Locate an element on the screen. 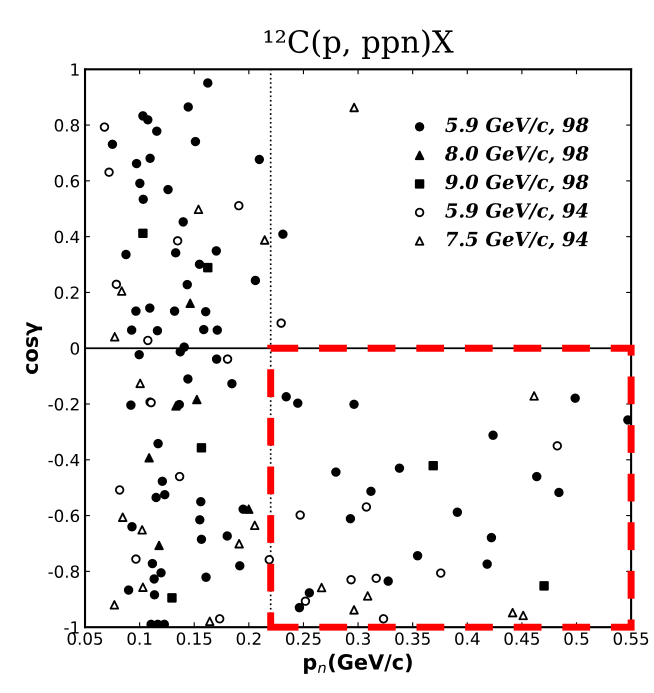 Image resolution: width=654 pixels, height=693 pixels. x-tick-label: 0.2 is located at coordinates (248, 638).